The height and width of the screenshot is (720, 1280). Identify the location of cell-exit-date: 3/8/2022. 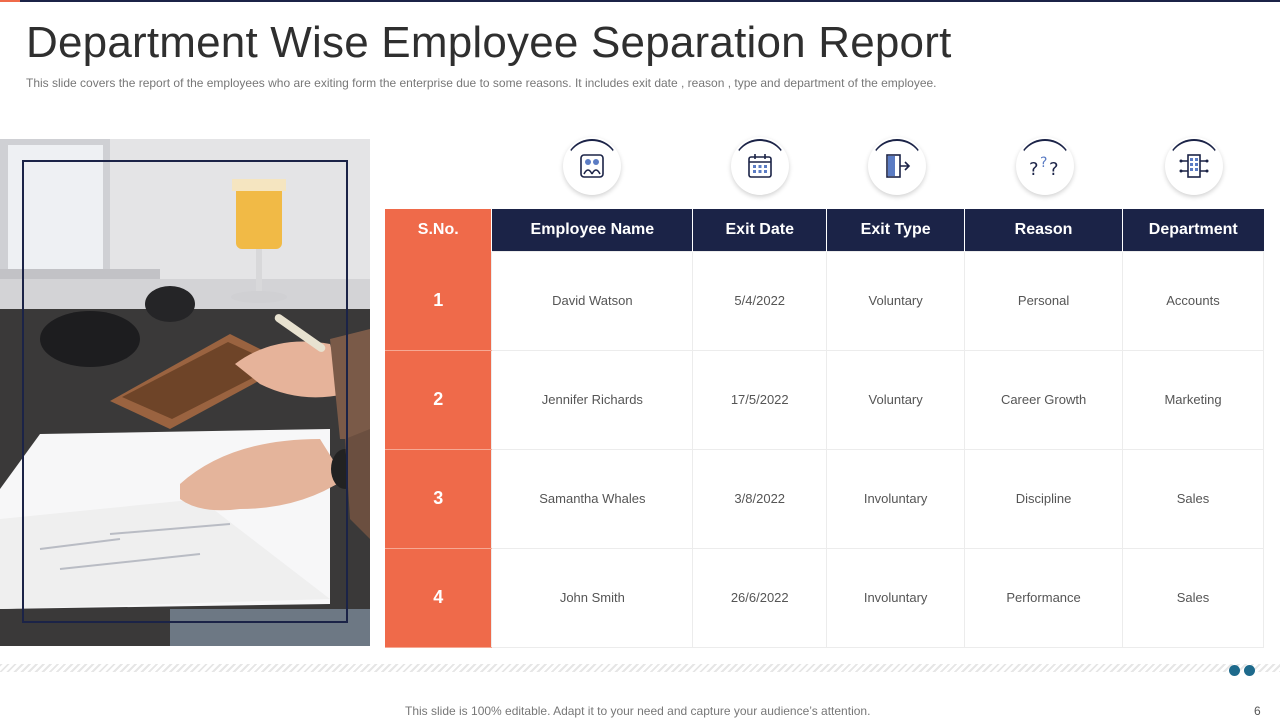
(760, 498).